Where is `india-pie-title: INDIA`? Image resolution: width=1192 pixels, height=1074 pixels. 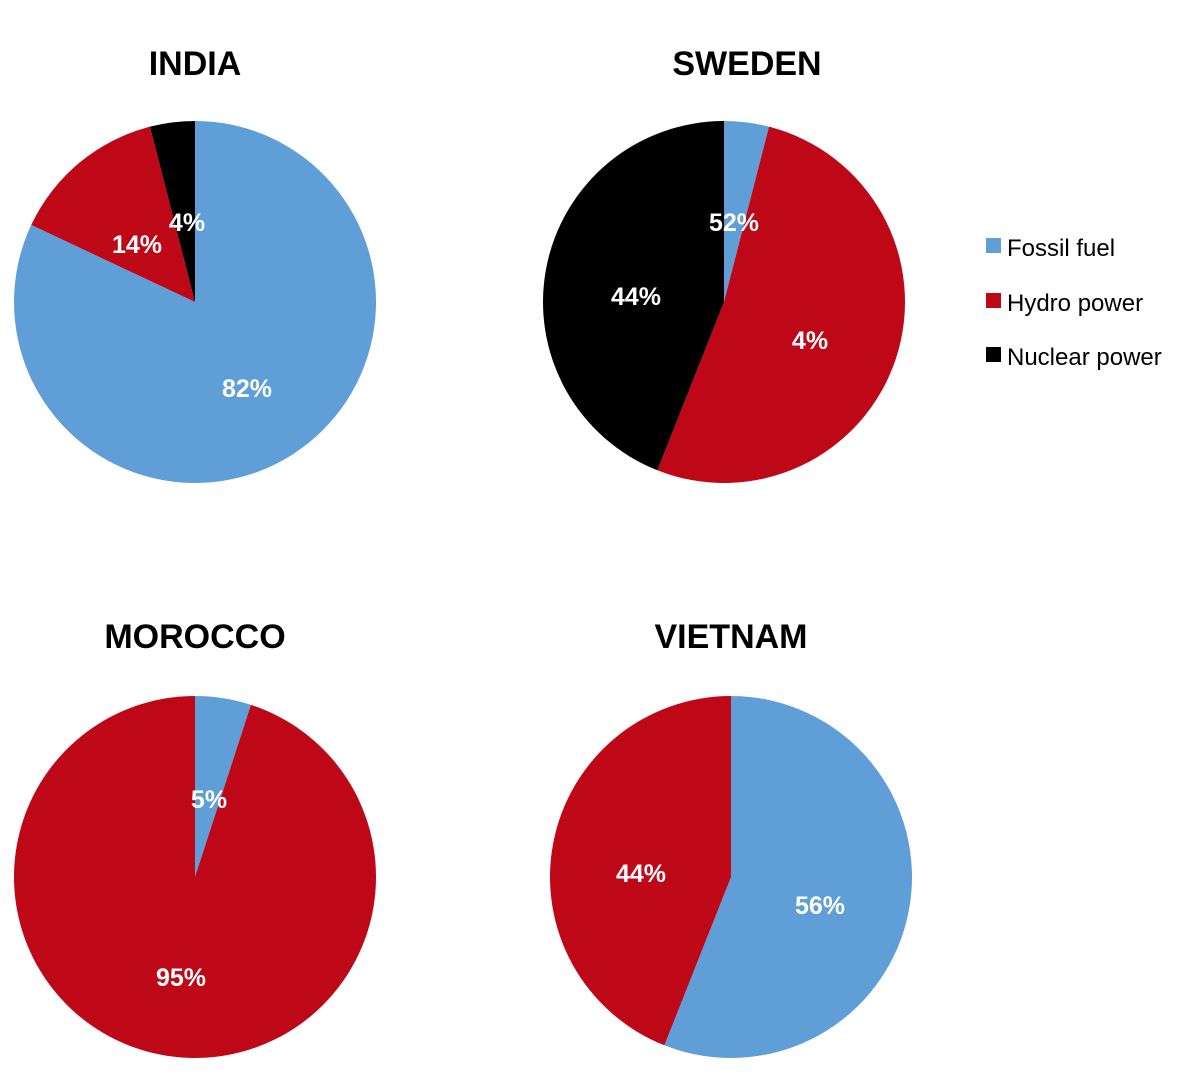 india-pie-title: INDIA is located at coordinates (195, 64).